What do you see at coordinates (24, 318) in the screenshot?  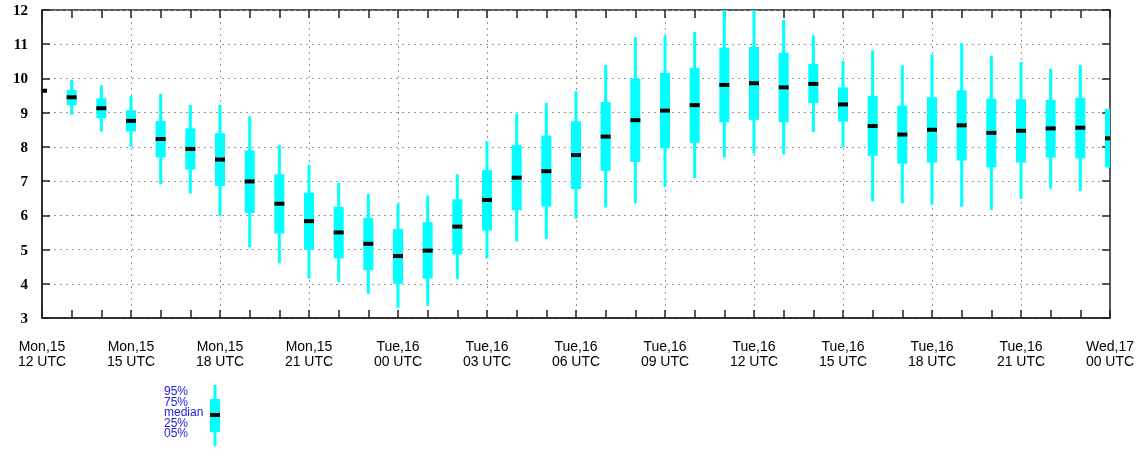 I see `y-tick-label: 3` at bounding box center [24, 318].